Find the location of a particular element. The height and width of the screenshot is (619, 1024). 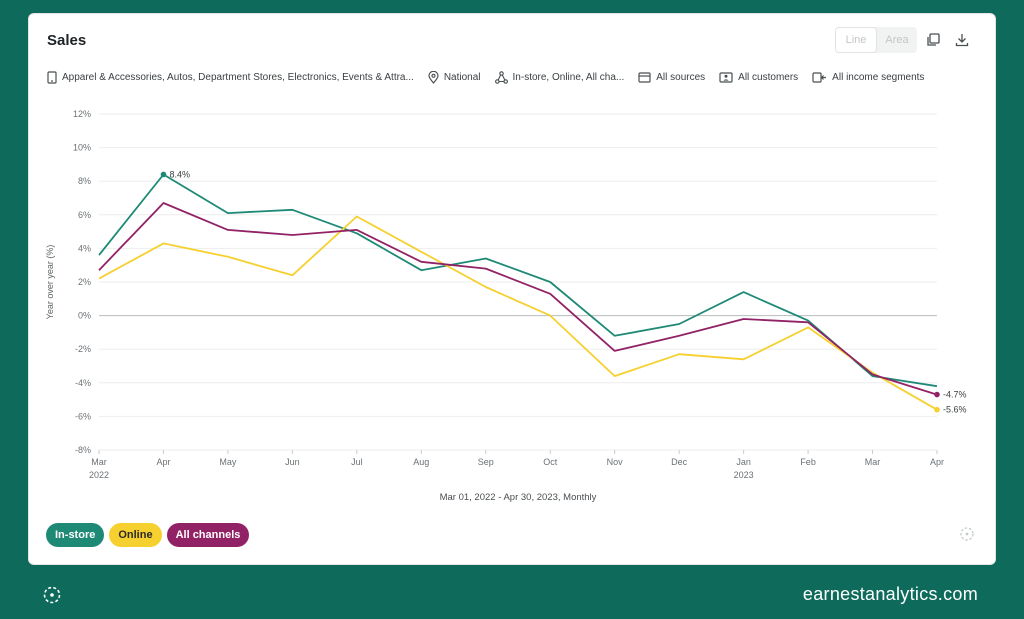

legend-online: Online is located at coordinates (135, 535).